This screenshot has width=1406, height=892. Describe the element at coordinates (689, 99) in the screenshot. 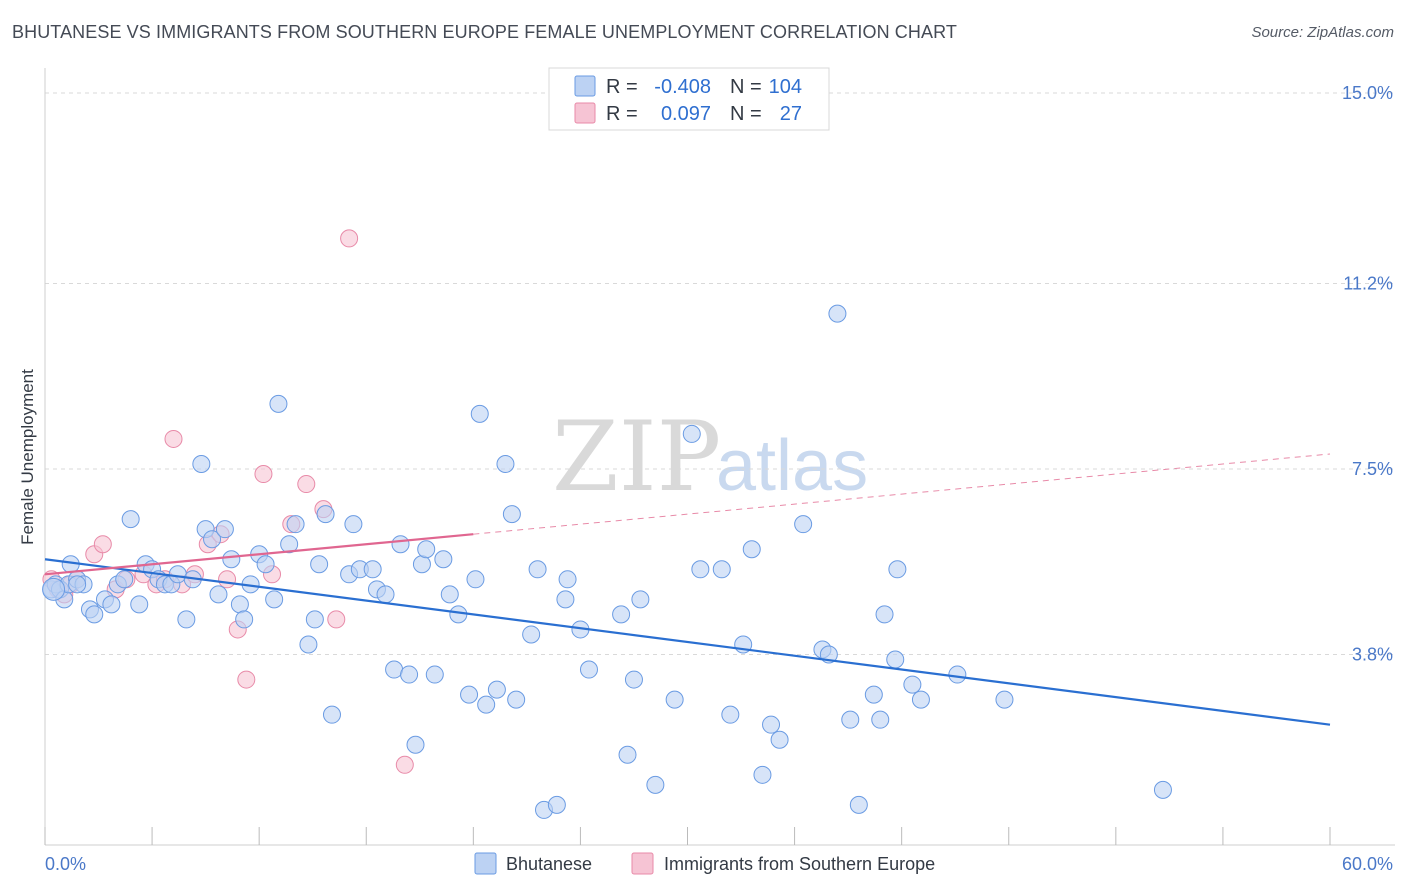

I see `stats-legend: R = -0.408 N = 104 R = 0.097 N = 27` at that location.